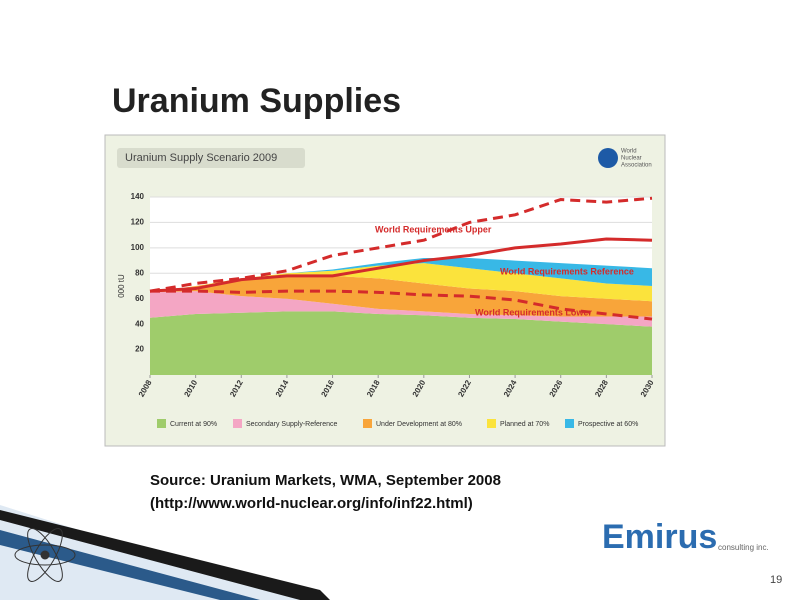 This screenshot has width=800, height=600. I want to click on publisher: World, so click(629, 152).